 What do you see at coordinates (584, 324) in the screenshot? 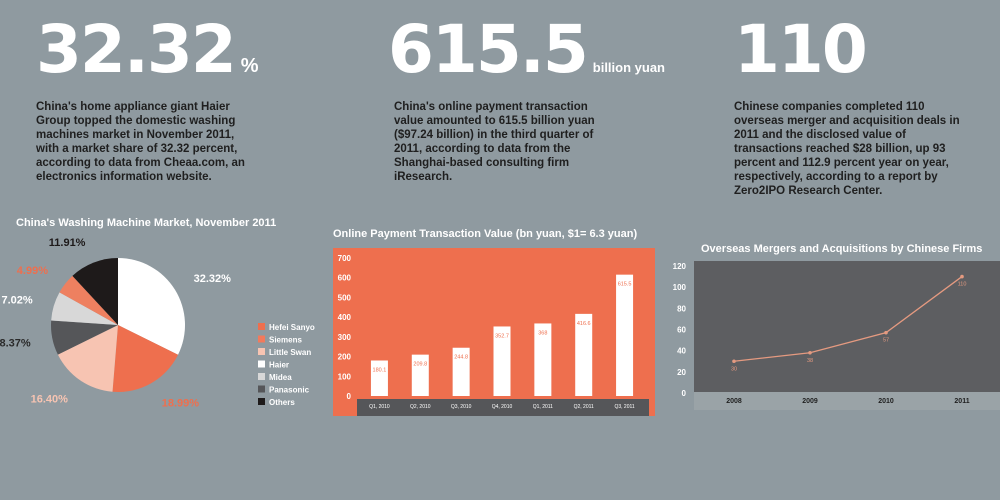
I see `bar-data-label: 416.6` at bounding box center [584, 324].